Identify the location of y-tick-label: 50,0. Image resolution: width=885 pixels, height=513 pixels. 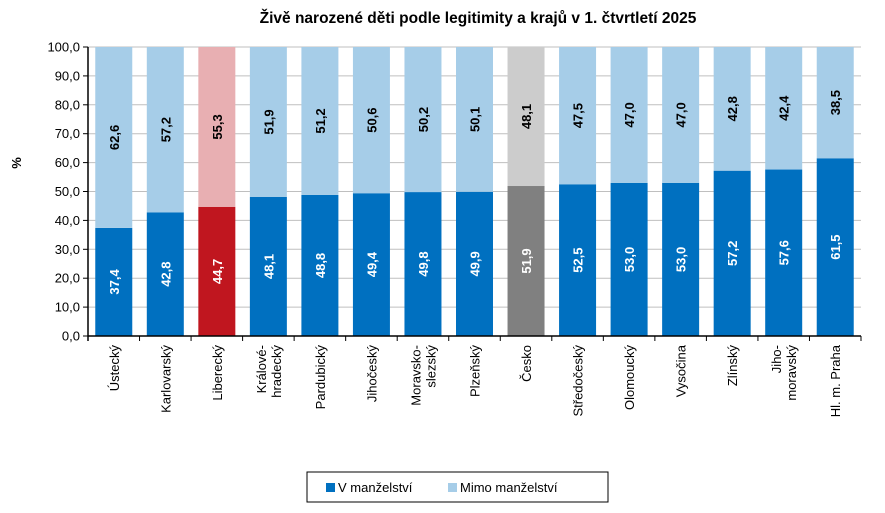
(67, 191).